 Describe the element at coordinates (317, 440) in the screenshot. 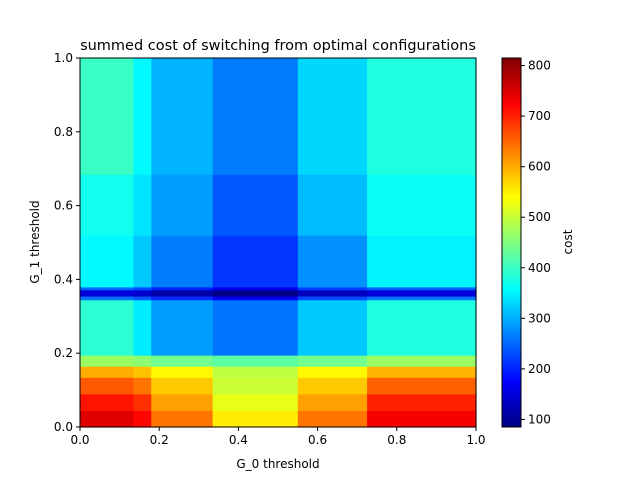

I see `x-tick-label: 0.6` at that location.